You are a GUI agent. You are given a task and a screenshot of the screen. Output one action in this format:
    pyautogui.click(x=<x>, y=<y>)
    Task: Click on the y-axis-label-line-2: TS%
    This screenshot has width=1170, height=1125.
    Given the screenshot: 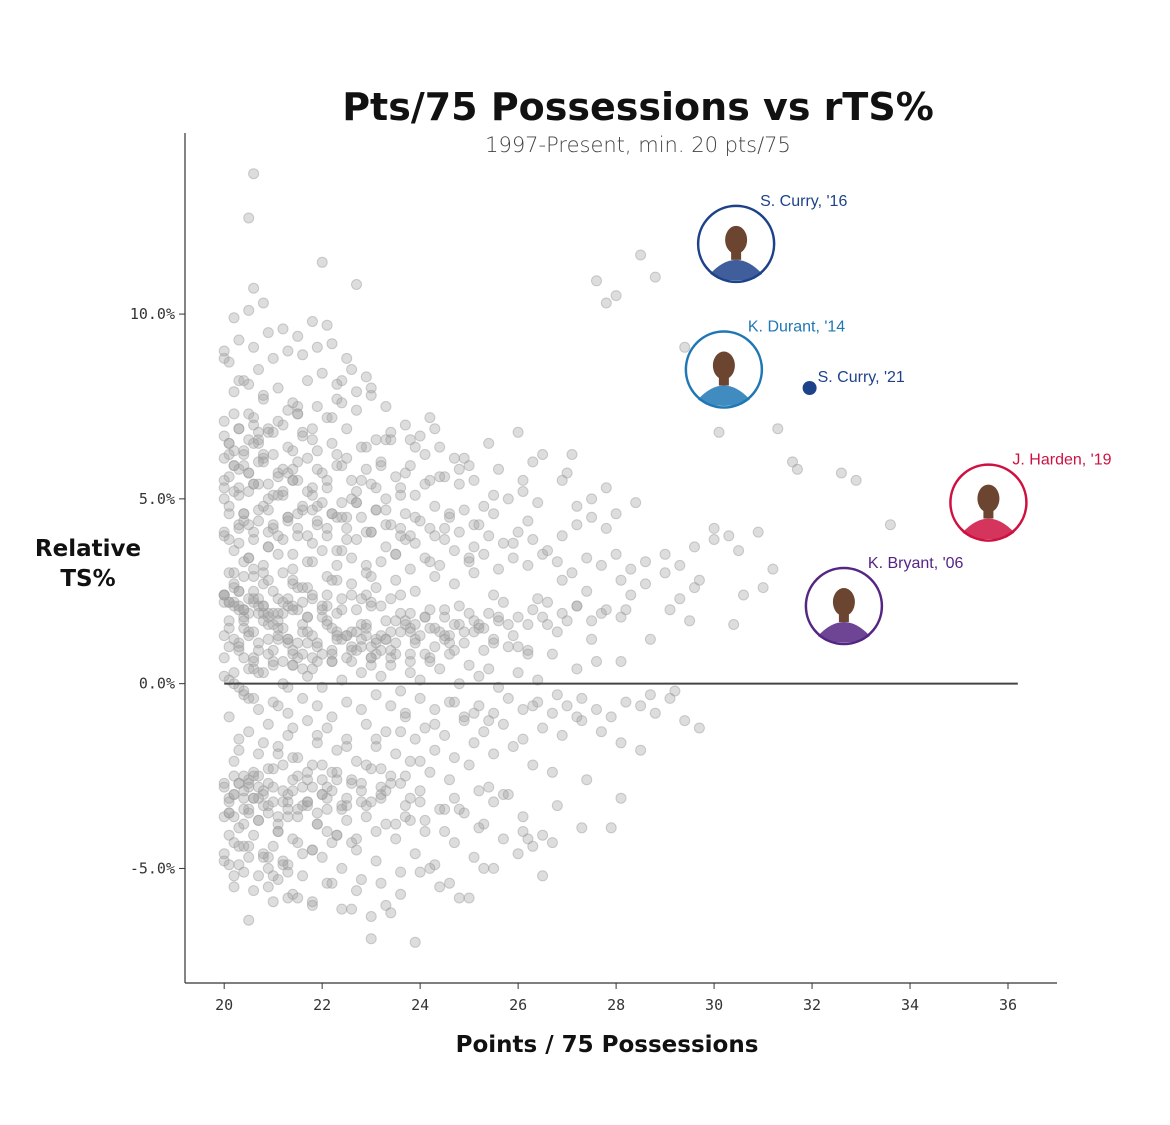 What is the action you would take?
    pyautogui.click(x=87, y=579)
    